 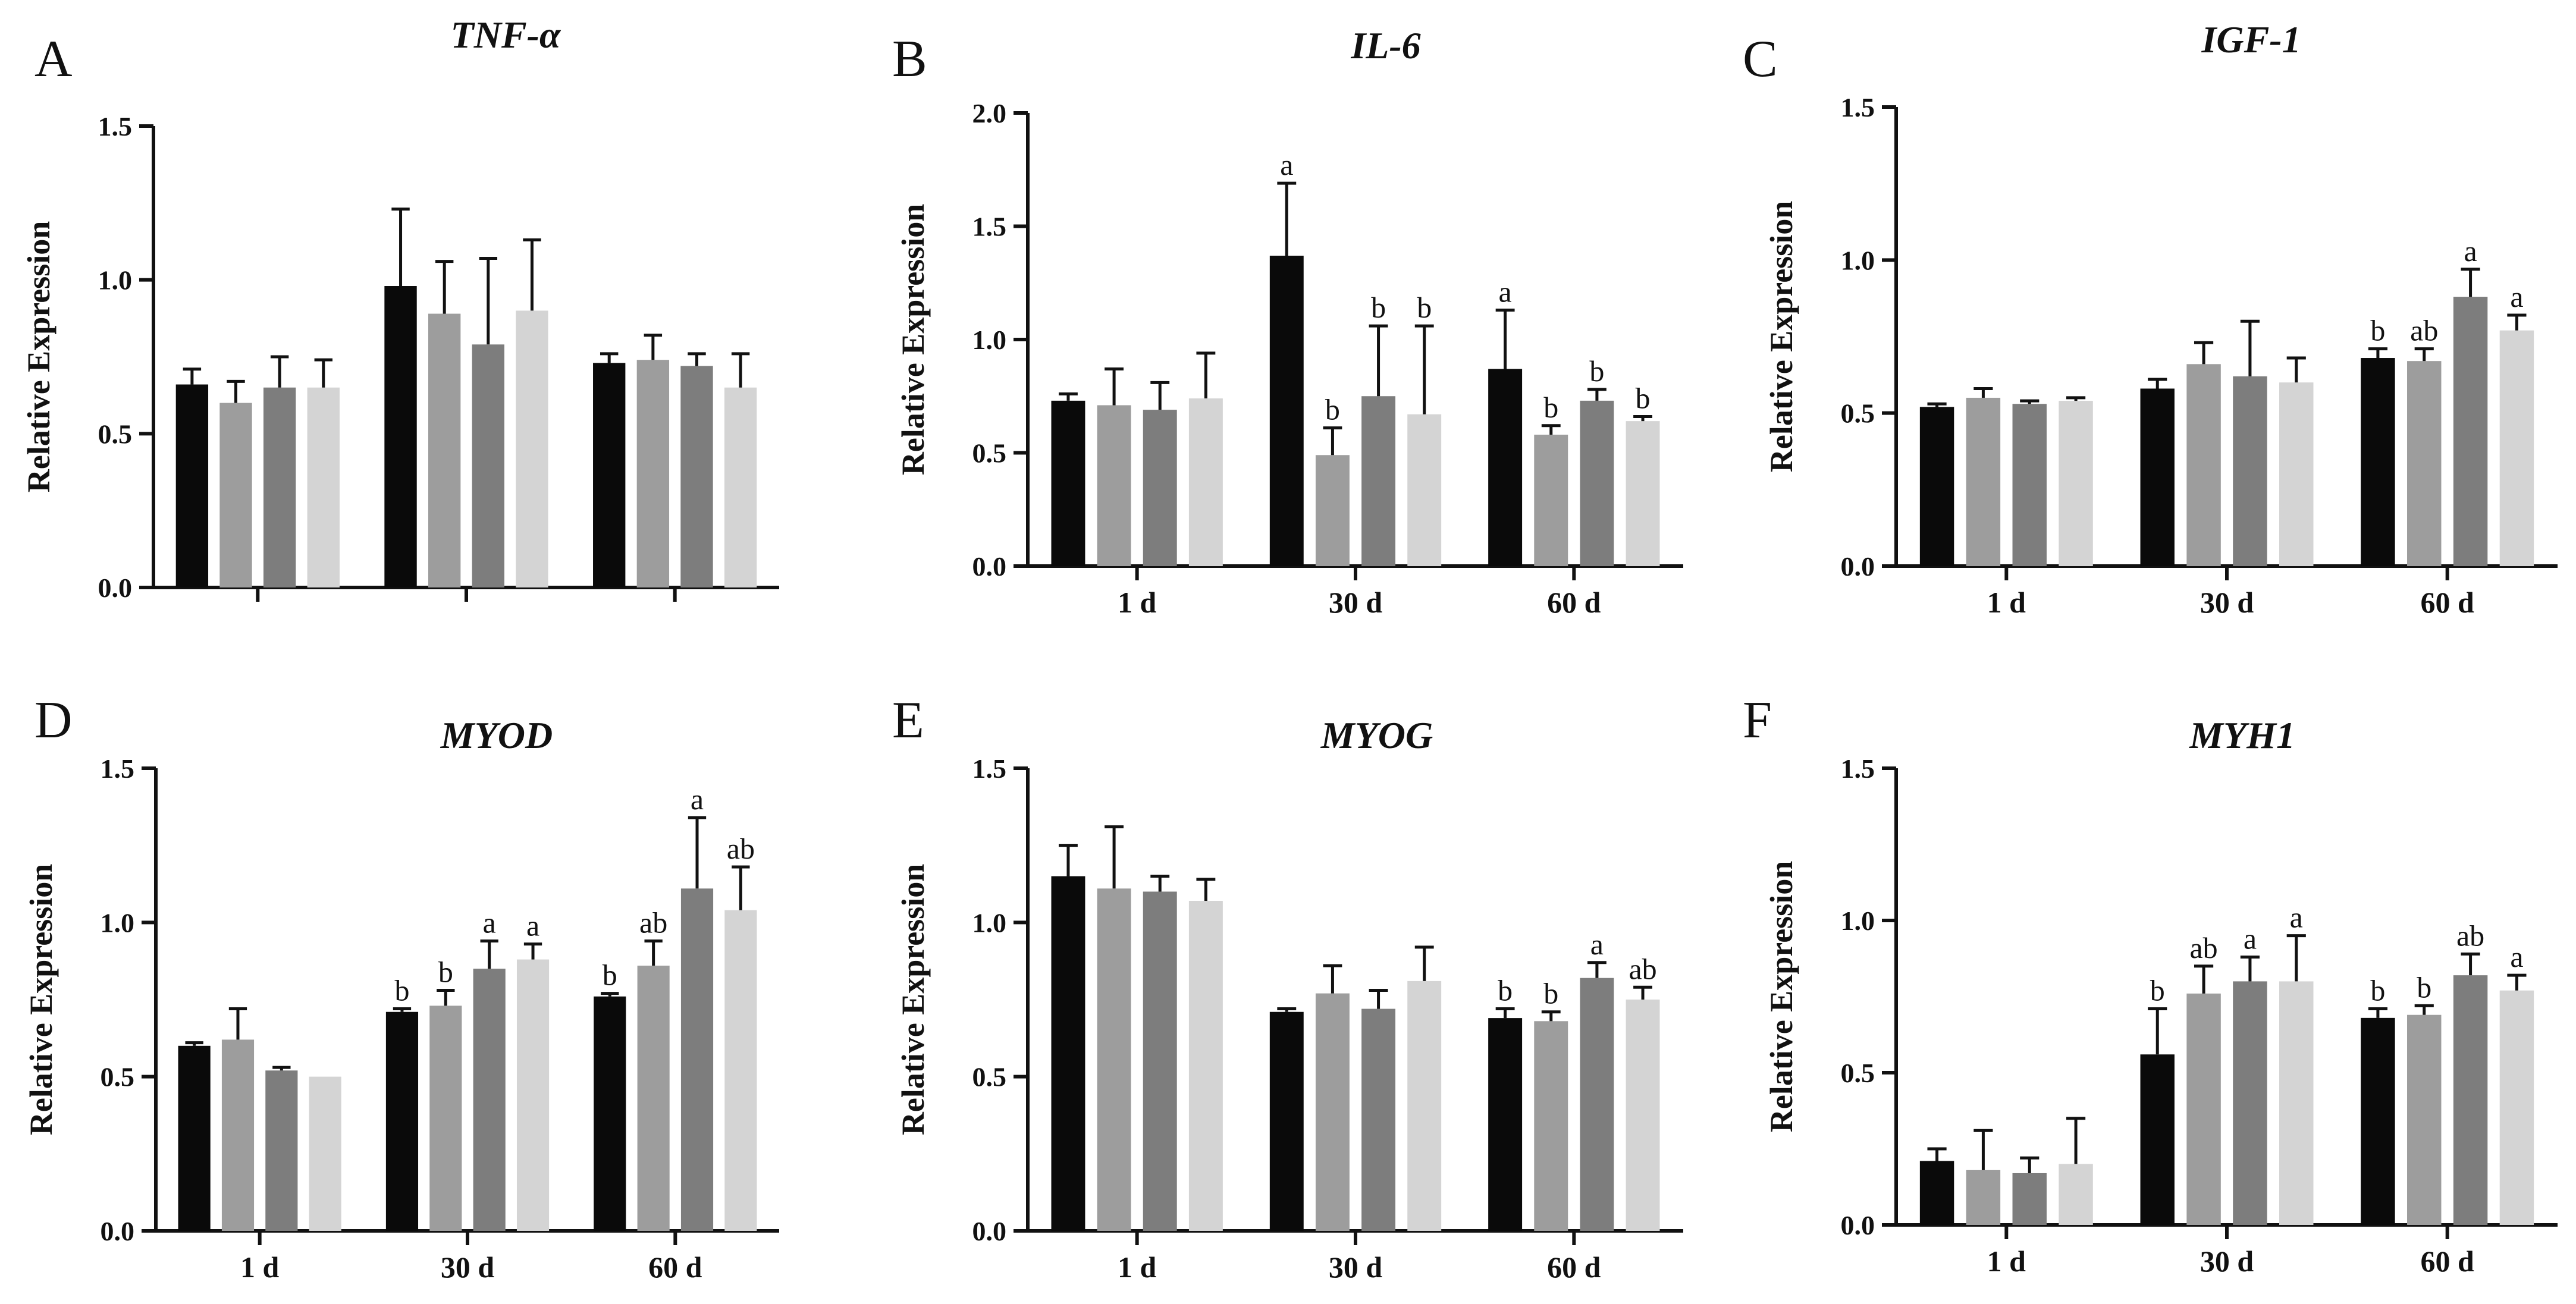 What do you see at coordinates (908, 720) in the screenshot?
I see `panel-letter: E` at bounding box center [908, 720].